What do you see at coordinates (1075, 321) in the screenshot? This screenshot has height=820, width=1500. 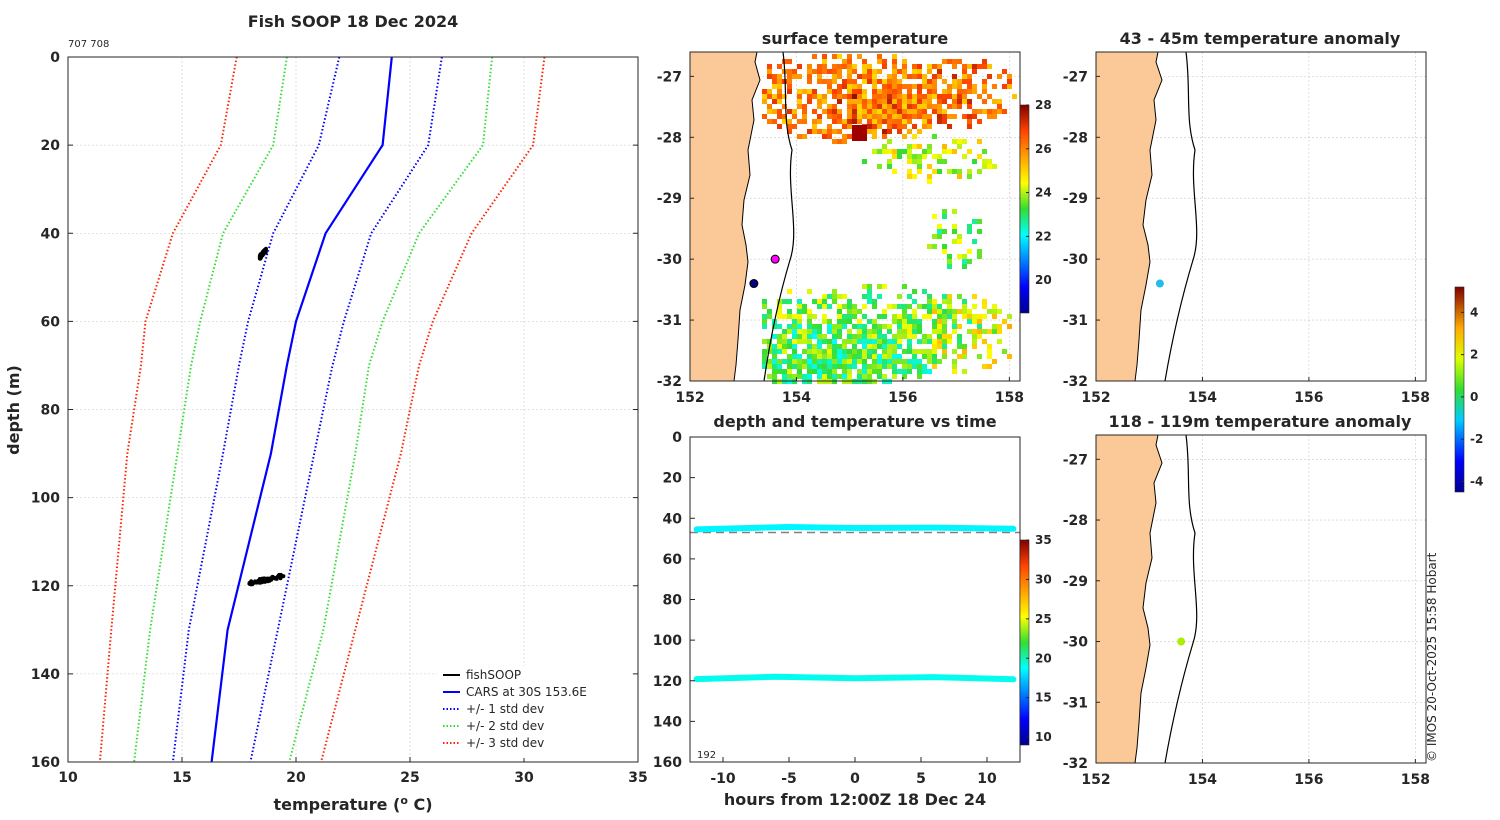 I see `lat-tick-label: -31` at bounding box center [1075, 321].